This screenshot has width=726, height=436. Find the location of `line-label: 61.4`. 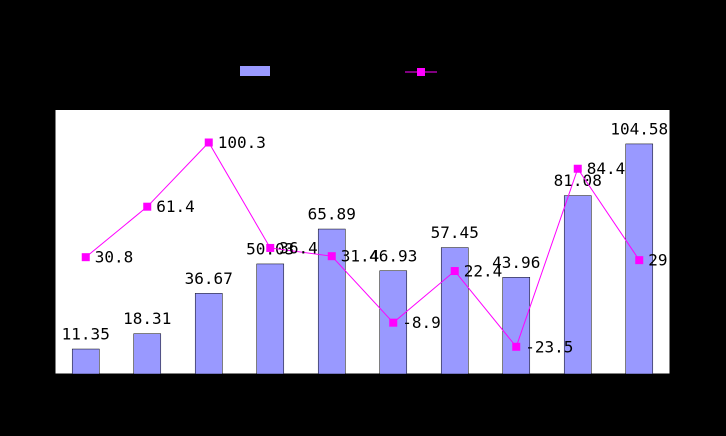

line-label: 61.4 is located at coordinates (175, 206).